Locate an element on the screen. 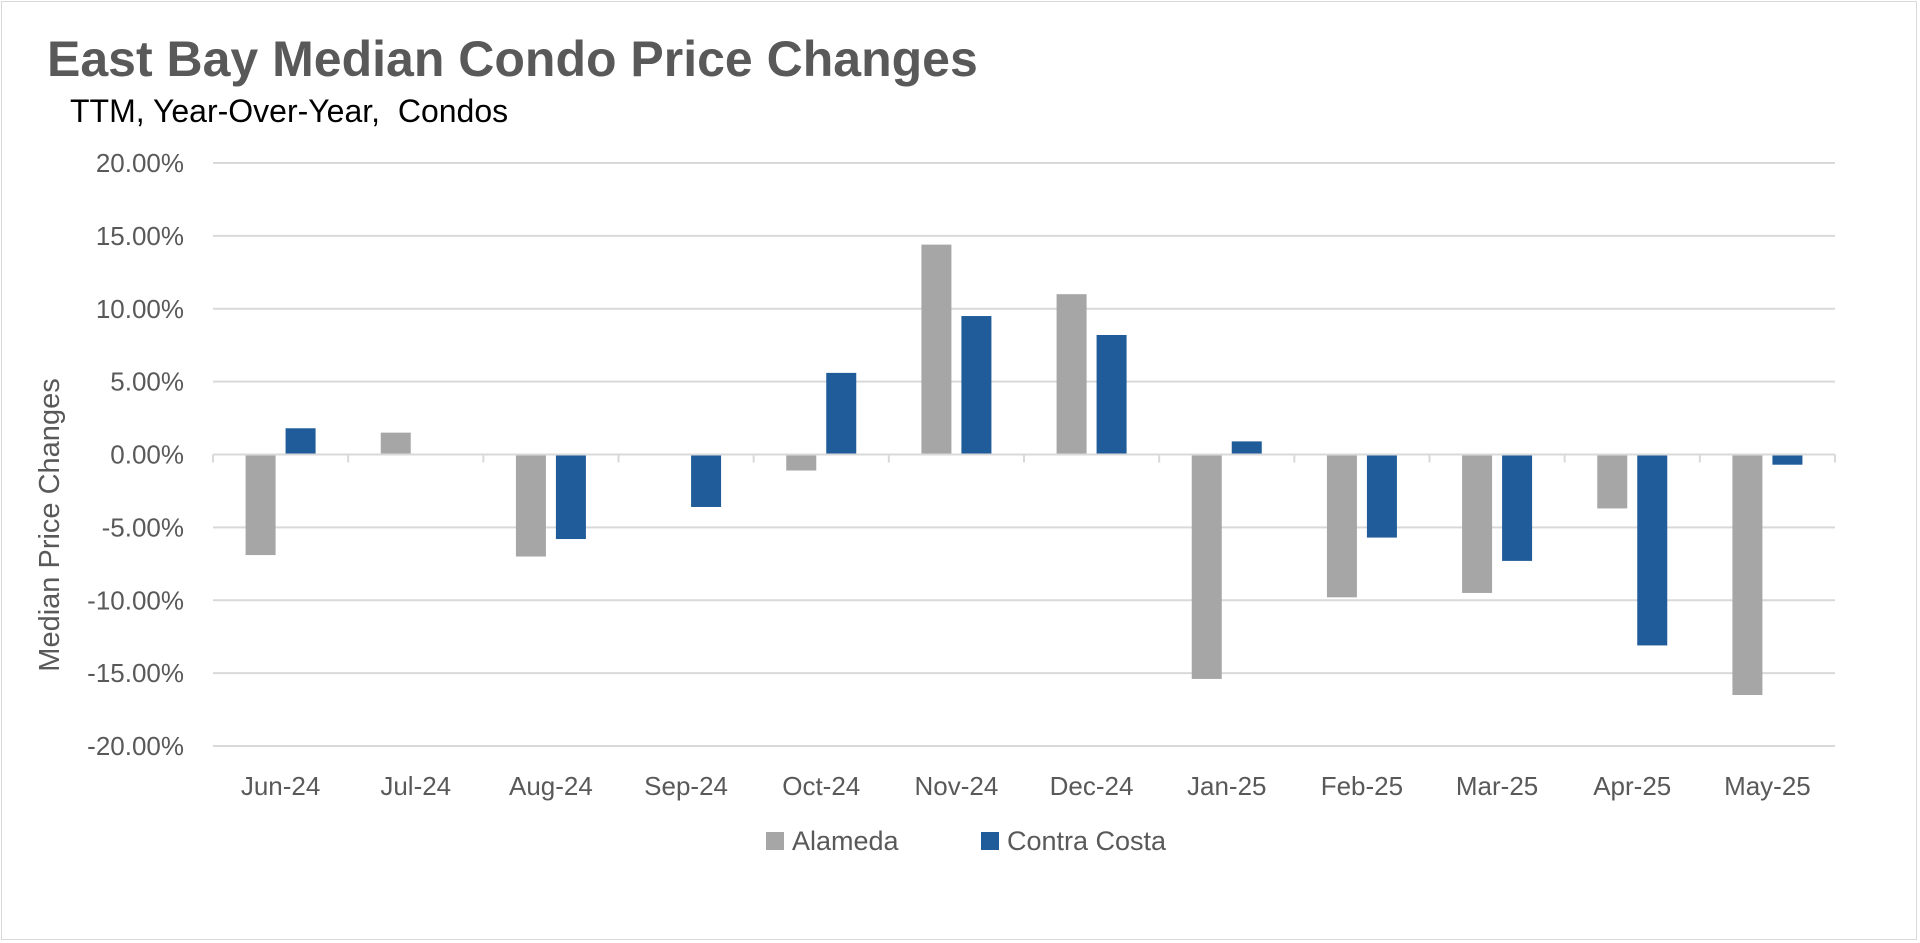 This screenshot has height=943, width=1920. x-tick-label: Nov-24 is located at coordinates (957, 786).